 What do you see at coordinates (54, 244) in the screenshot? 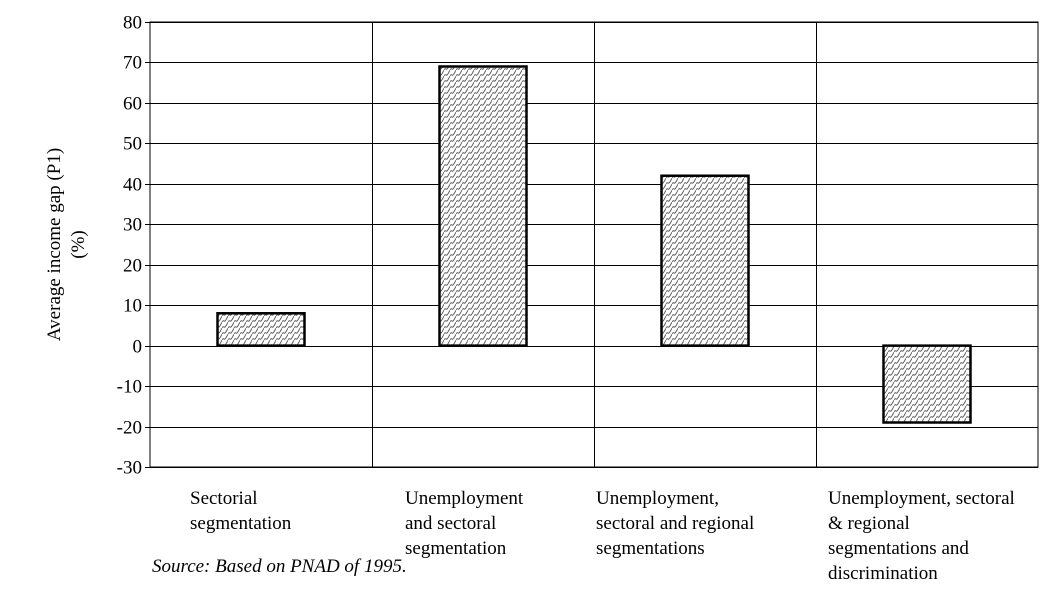
I see `y-axis-title-line: Average income gap (P1)` at bounding box center [54, 244].